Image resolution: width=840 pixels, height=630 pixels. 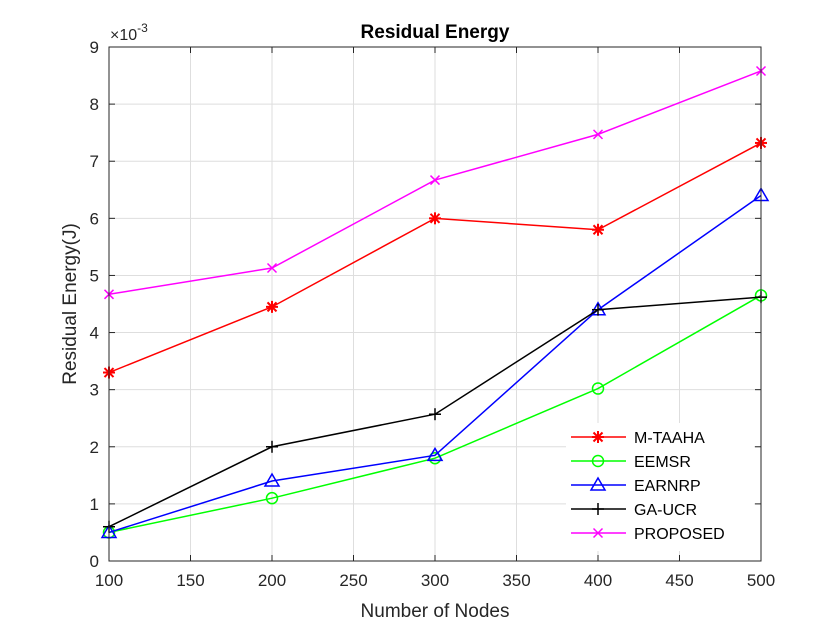 What do you see at coordinates (109, 580) in the screenshot?
I see `x-tick-label: 100` at bounding box center [109, 580].